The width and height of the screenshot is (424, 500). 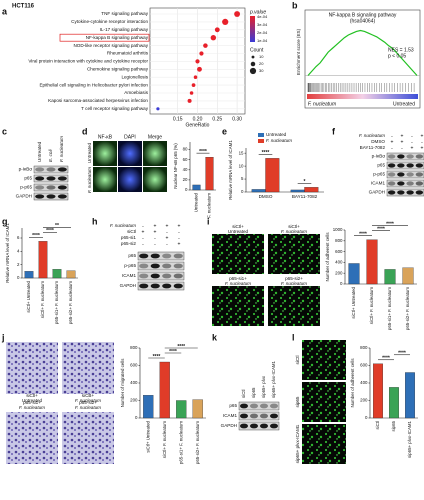 I want to click on panel-letter: c, so click(x=4, y=131).